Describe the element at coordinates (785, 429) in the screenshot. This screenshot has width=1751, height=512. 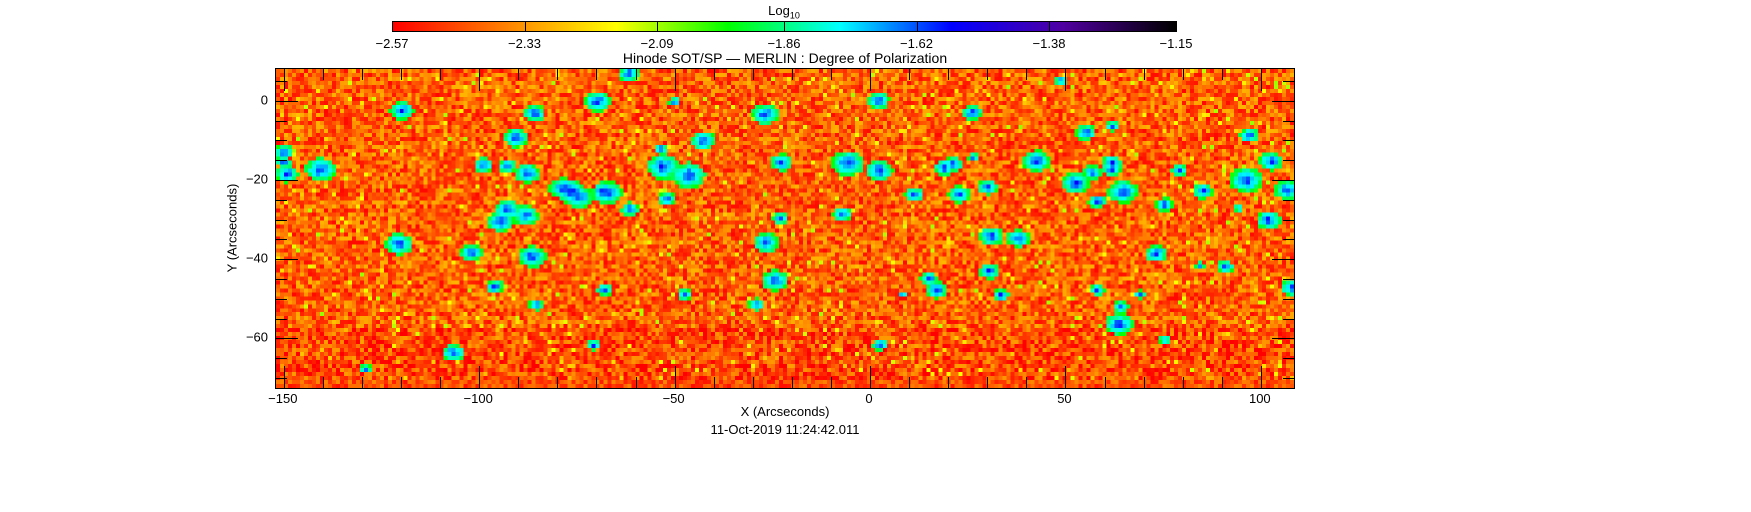
I see `timestamp: 11-Oct-2019 11:24:42.011` at that location.